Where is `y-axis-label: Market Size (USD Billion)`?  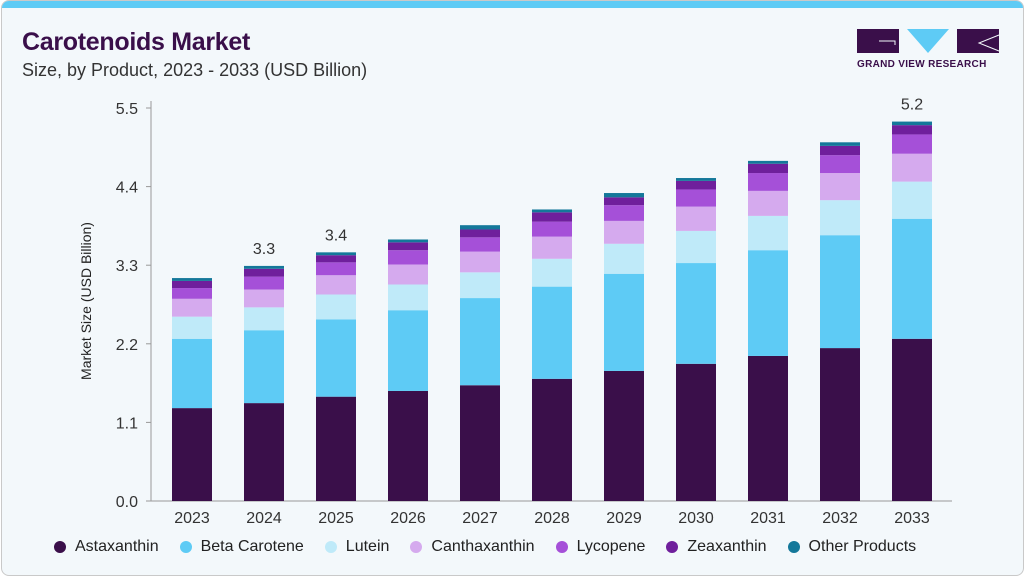
y-axis-label: Market Size (USD Billion) is located at coordinates (86, 301).